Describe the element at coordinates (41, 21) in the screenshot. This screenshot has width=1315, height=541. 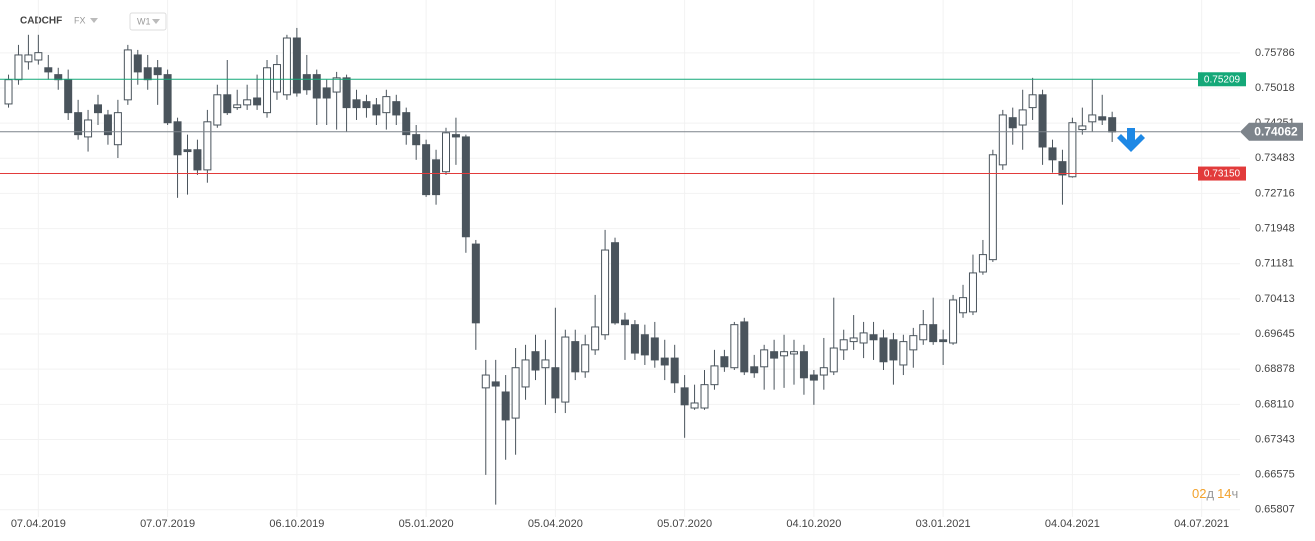
I see `symbol: CADCHF` at that location.